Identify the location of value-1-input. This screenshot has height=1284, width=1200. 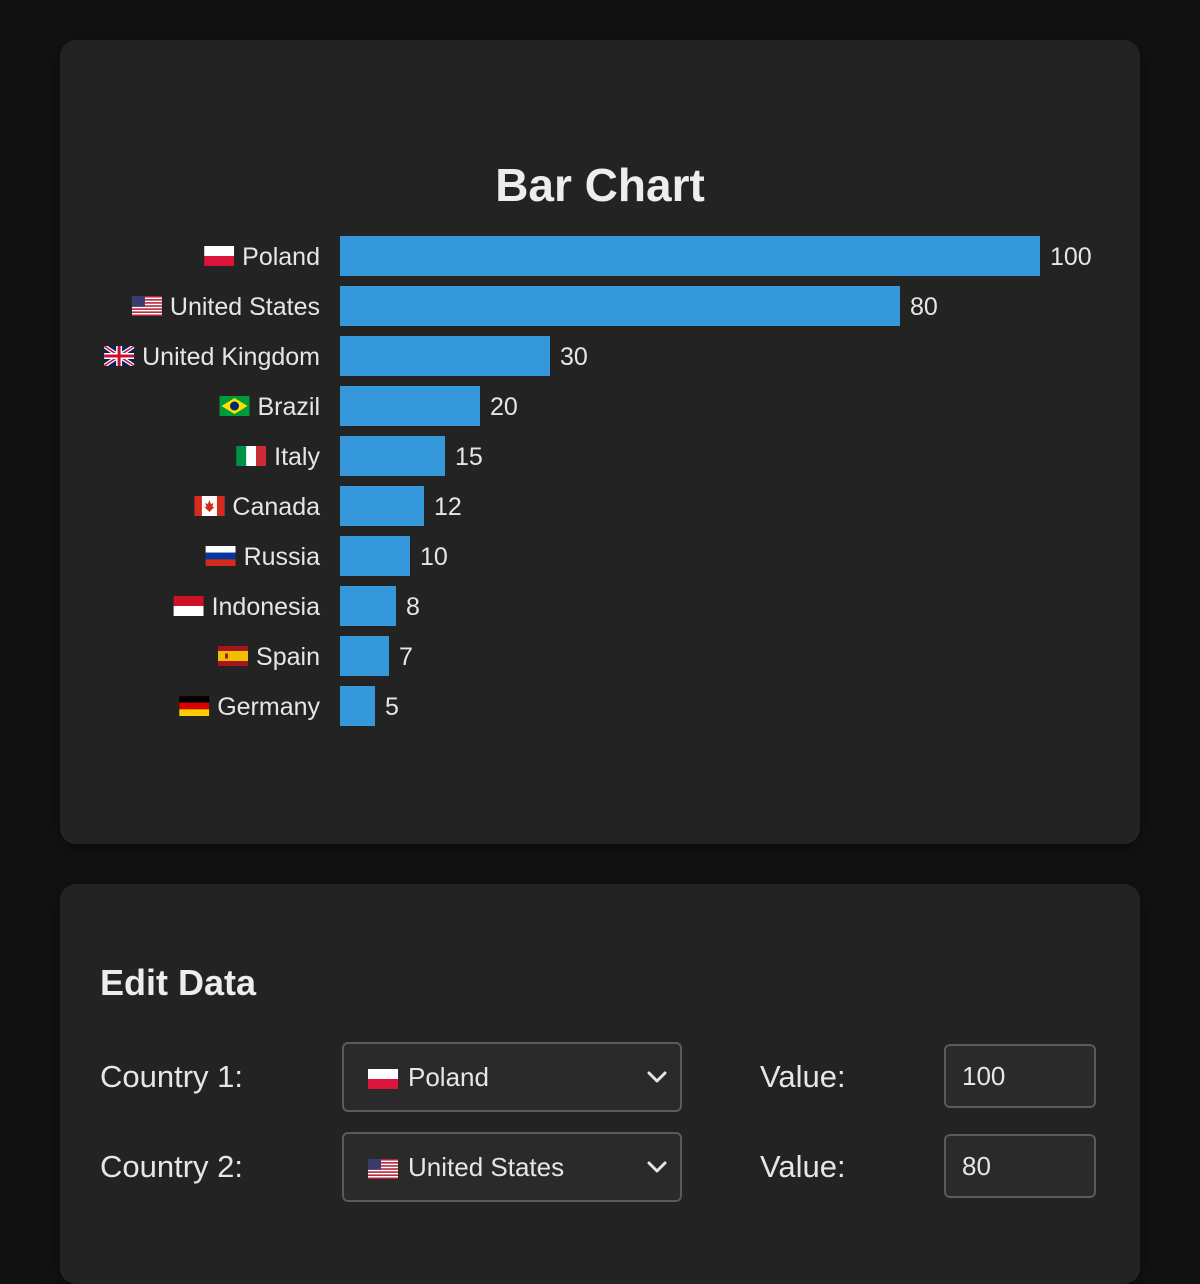
(1020, 1076).